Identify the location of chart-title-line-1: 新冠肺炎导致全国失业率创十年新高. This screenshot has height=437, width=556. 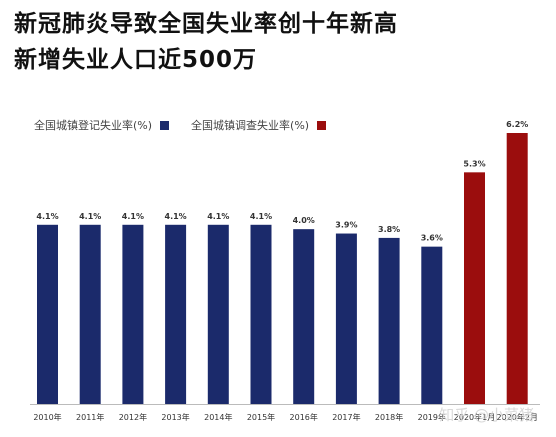
(206, 24).